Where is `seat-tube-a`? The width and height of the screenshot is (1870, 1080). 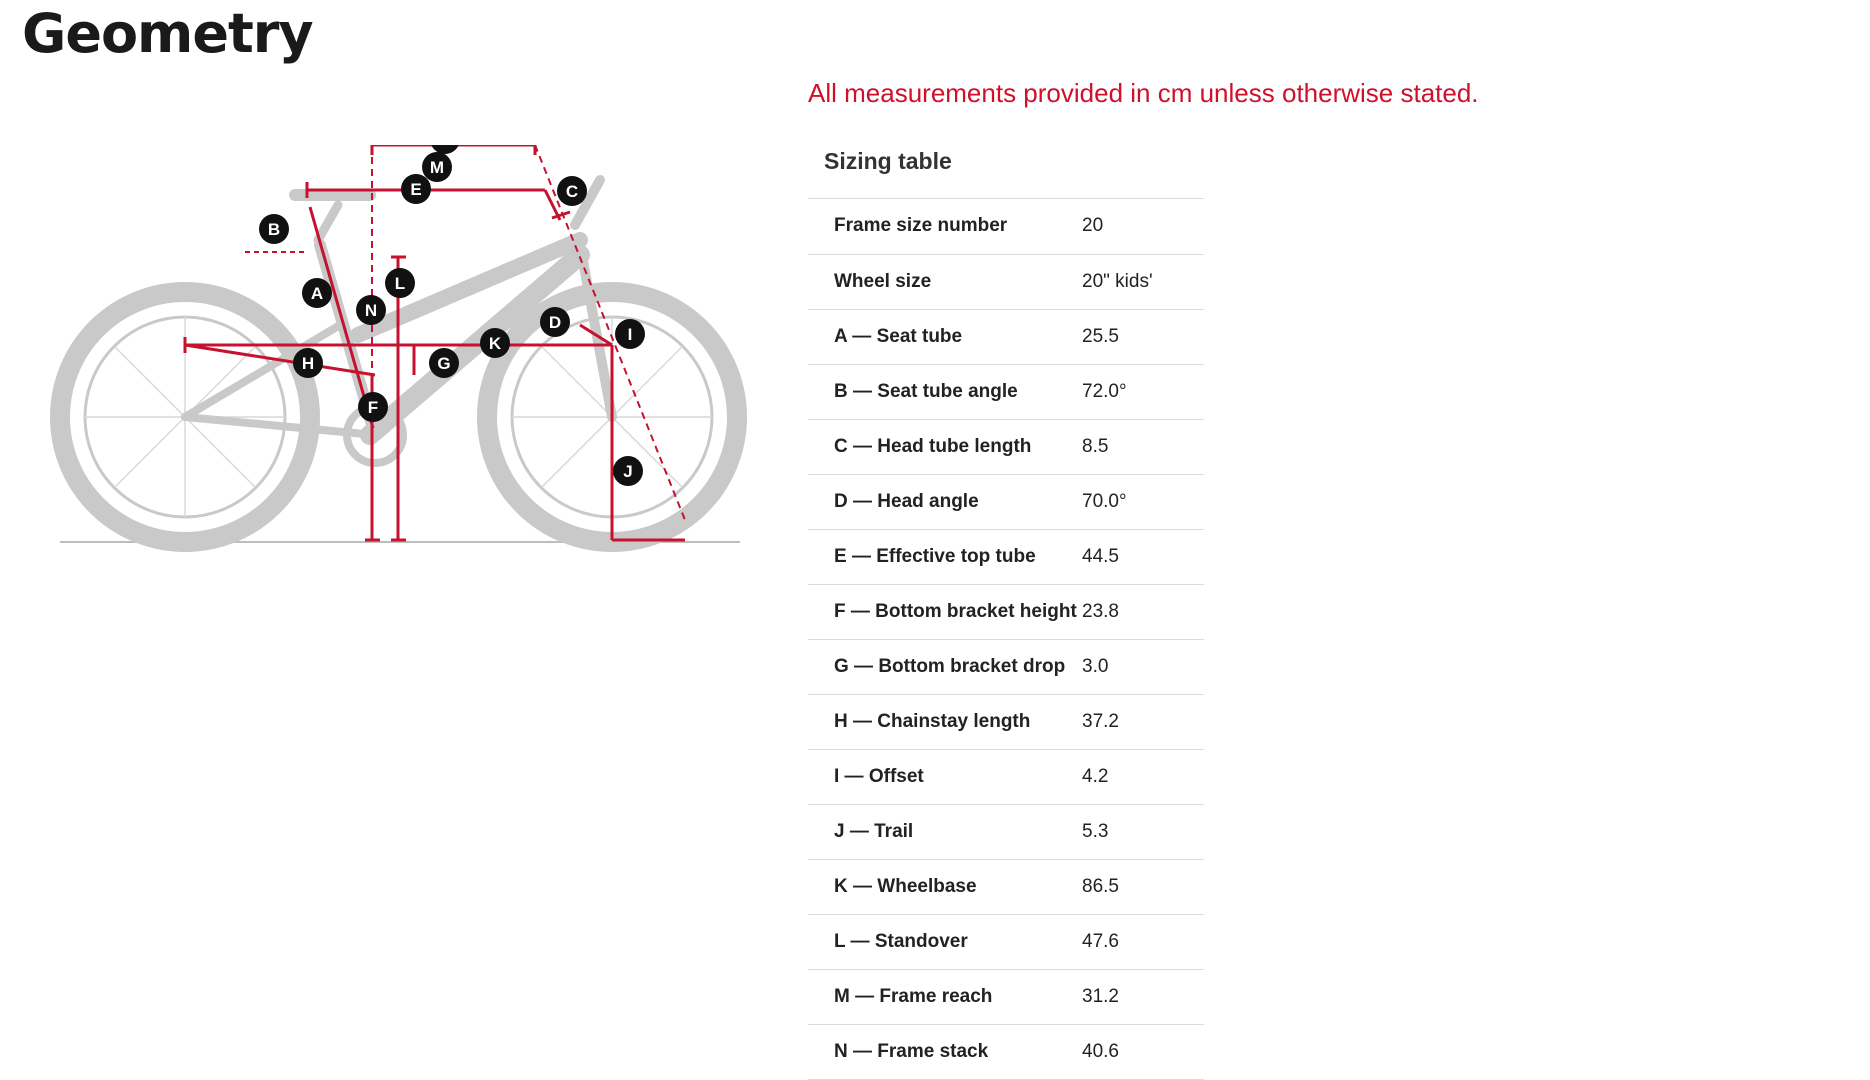
seat-tube-a is located at coordinates (341, 317).